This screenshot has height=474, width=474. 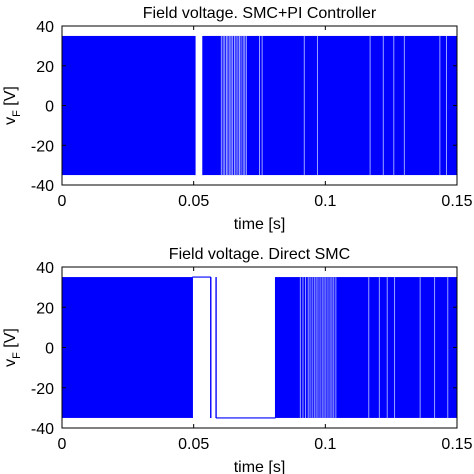 What do you see at coordinates (259, 254) in the screenshot?
I see `chart-title: Field voltage. Direct SMC` at bounding box center [259, 254].